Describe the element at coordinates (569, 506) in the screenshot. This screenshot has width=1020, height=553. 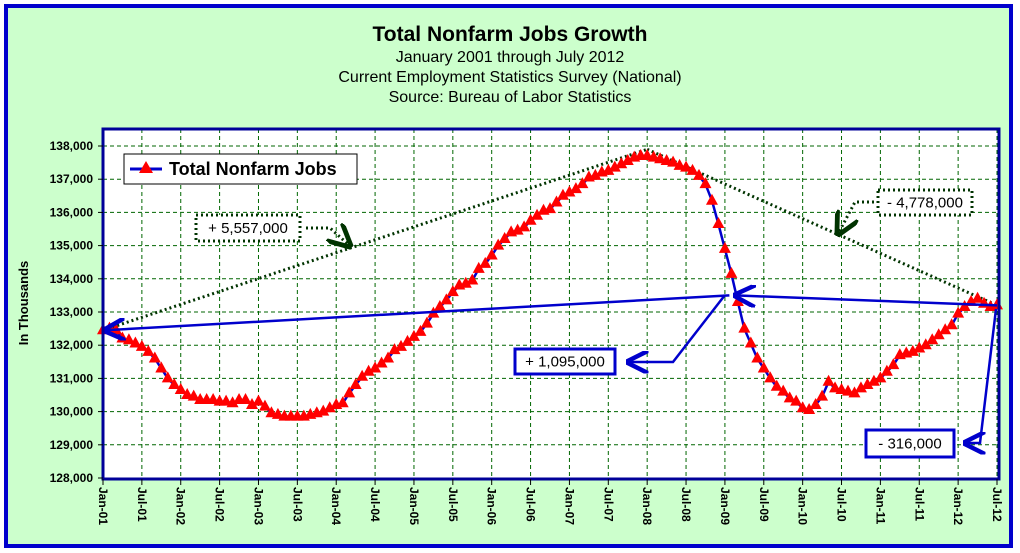
I see `x-tick-label: Jan-07` at that location.